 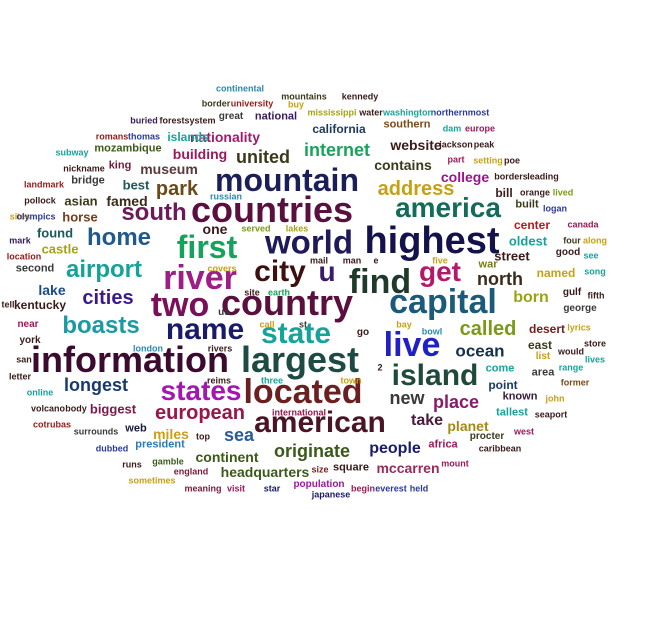 What do you see at coordinates (337, 150) in the screenshot?
I see `word: internet` at bounding box center [337, 150].